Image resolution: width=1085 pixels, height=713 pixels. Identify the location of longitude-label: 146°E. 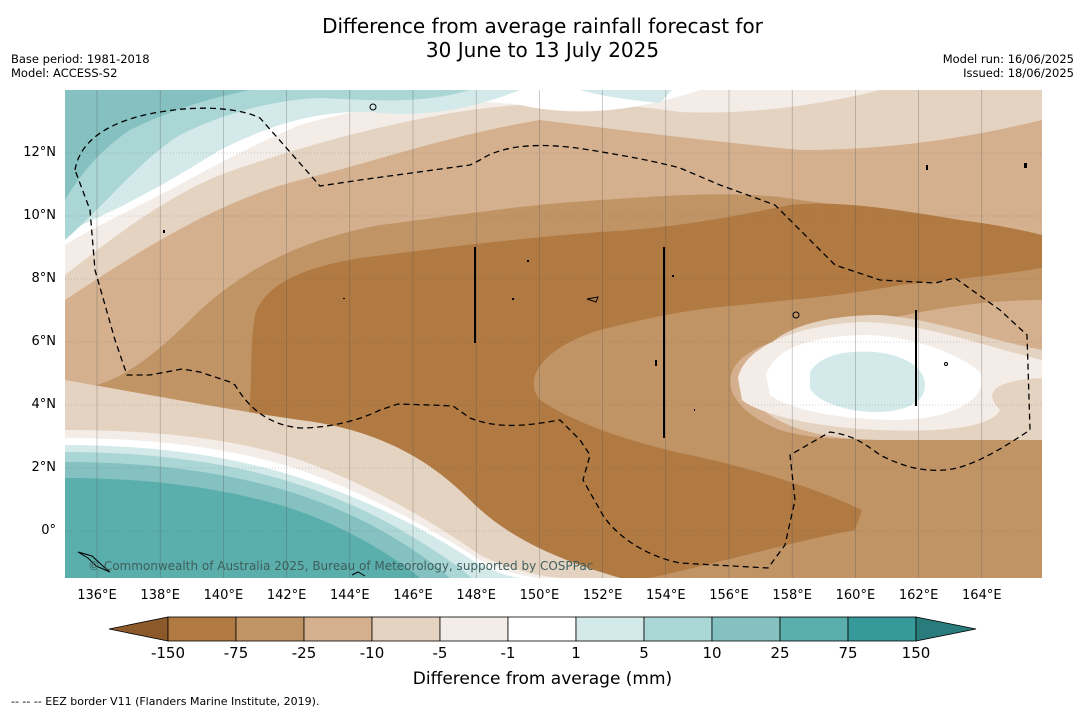
(413, 595).